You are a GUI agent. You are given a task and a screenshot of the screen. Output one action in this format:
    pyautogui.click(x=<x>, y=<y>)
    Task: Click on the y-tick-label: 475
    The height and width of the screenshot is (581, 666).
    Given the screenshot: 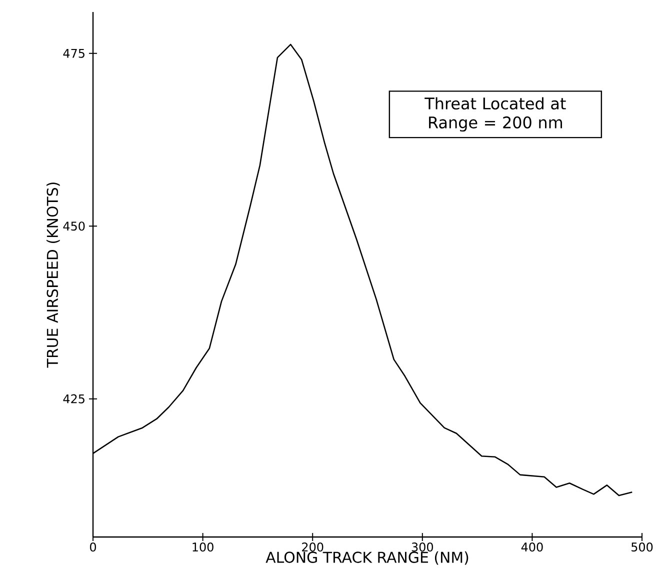 What is the action you would take?
    pyautogui.click(x=73, y=53)
    